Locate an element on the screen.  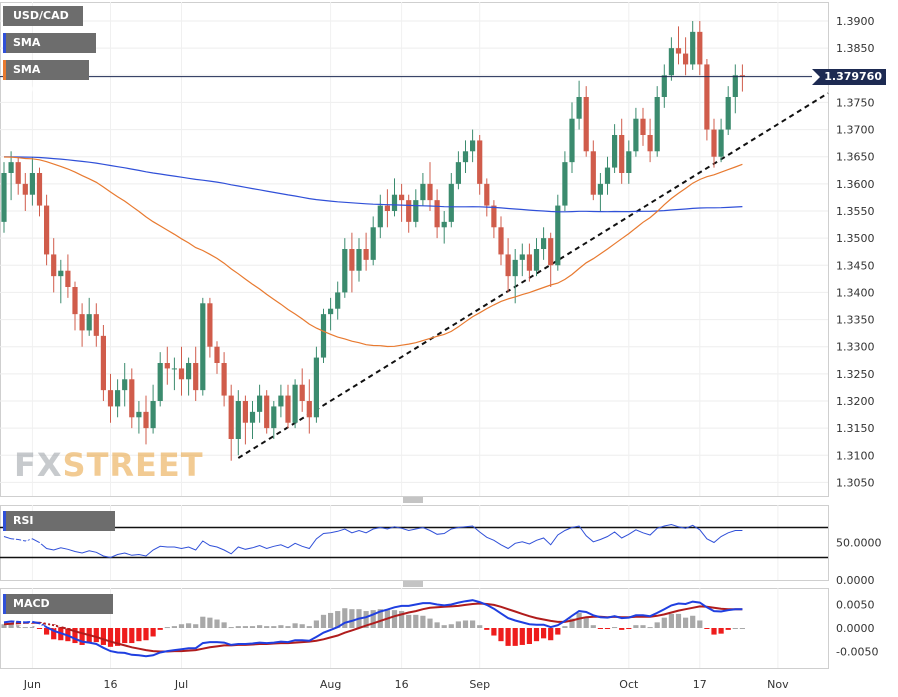
sma200-legend: SMA (200,0) is located at coordinates (49, 51).